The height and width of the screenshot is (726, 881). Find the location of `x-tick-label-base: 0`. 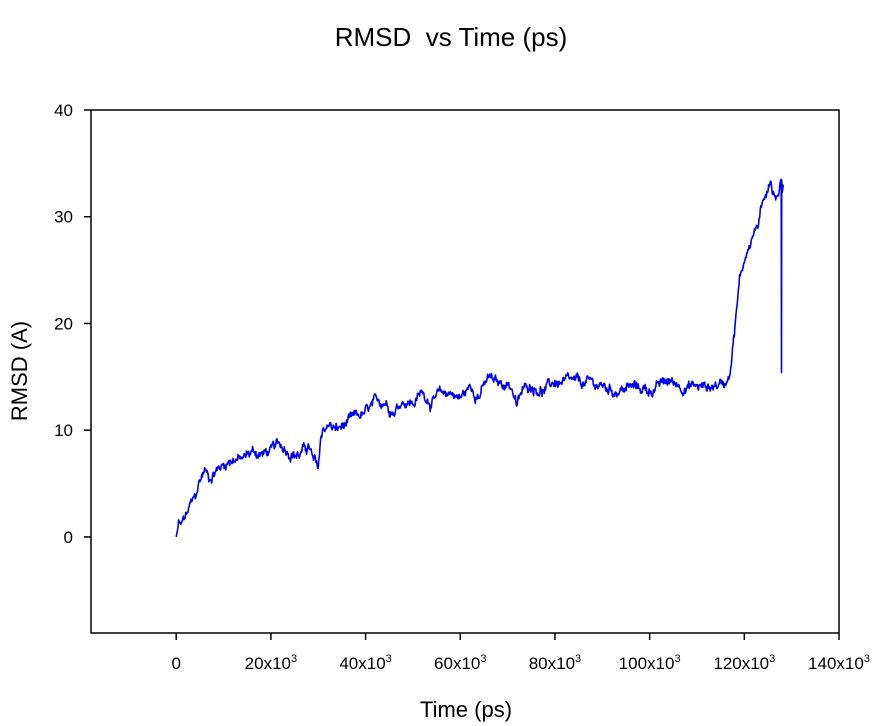

x-tick-label-base: 0 is located at coordinates (175, 663).